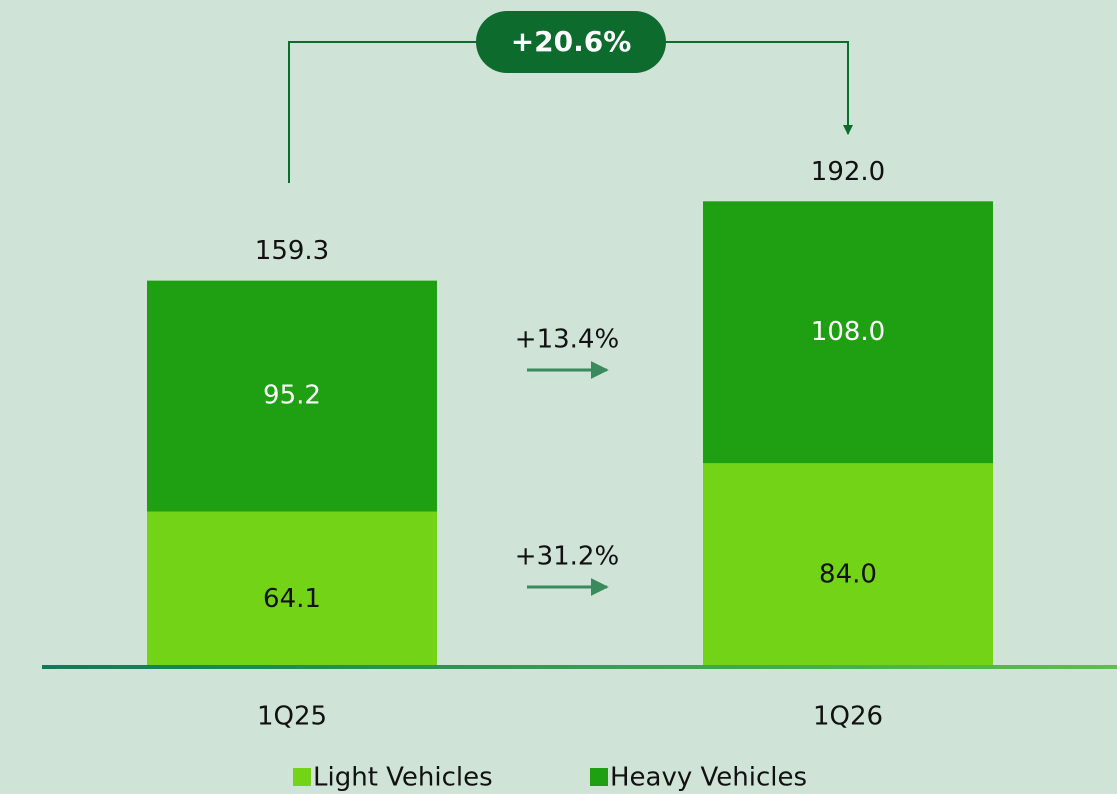 This screenshot has width=1117, height=794. What do you see at coordinates (567, 557) in the screenshot?
I see `growth-label: +31.2%` at bounding box center [567, 557].